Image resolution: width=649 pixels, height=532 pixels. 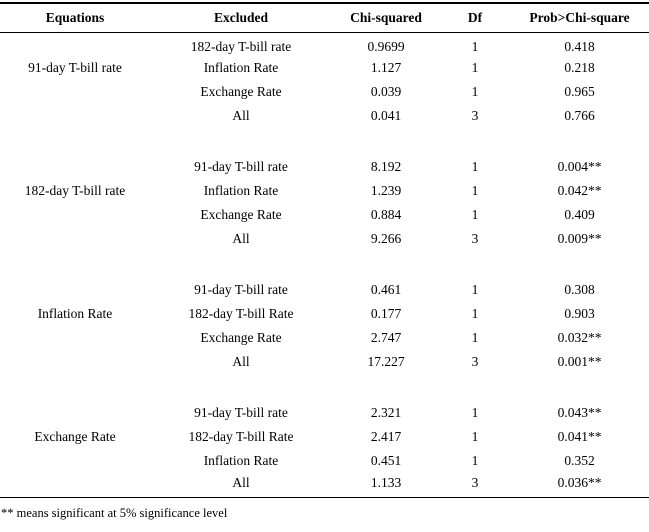 I want to click on excluded-cell: 182-day T-bill rate, so click(x=241, y=47).